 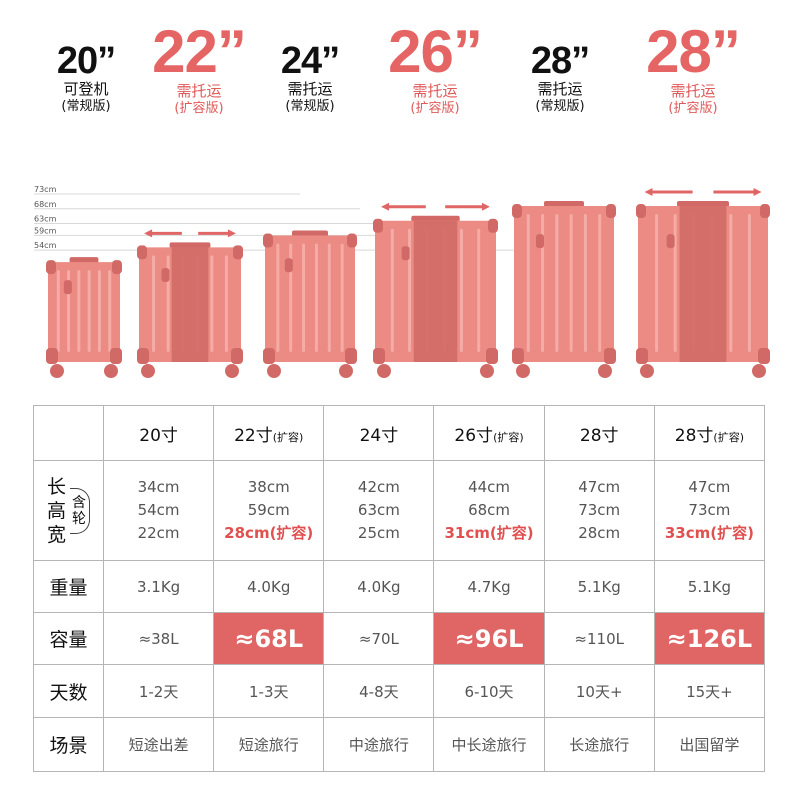 I want to click on capacity-cell: ≈70L, so click(x=379, y=638).